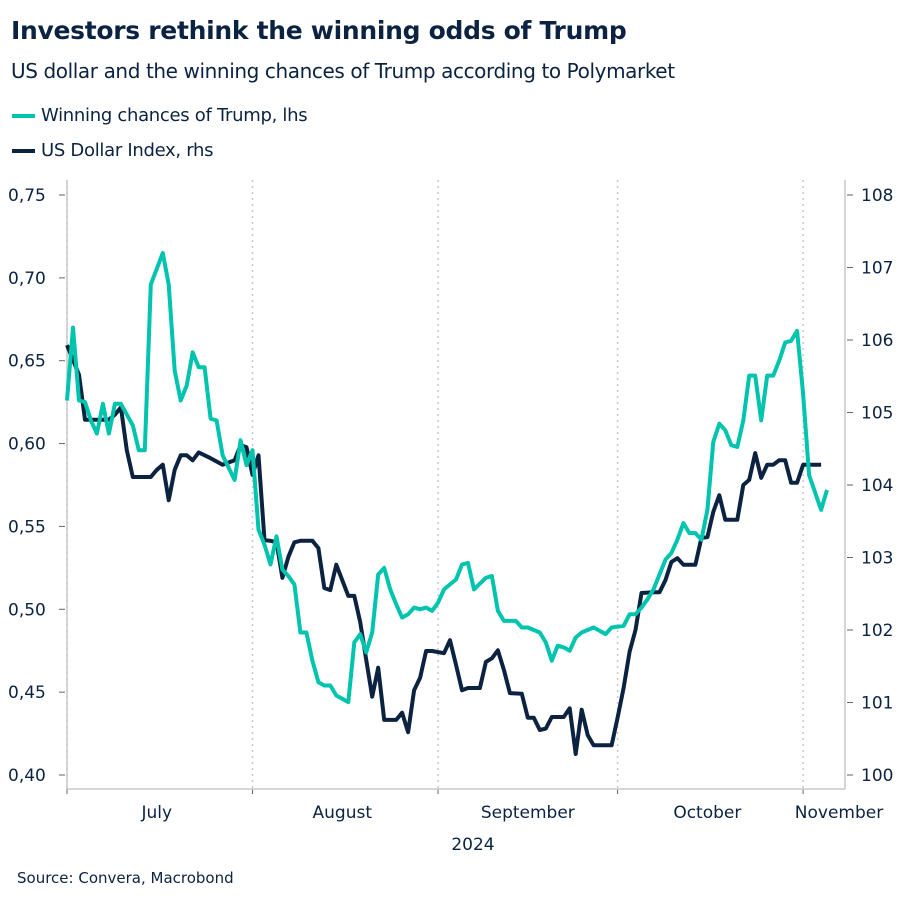  I want to click on legend-item-trump-chances: Winning chances of Trump, lhs, so click(160, 115).